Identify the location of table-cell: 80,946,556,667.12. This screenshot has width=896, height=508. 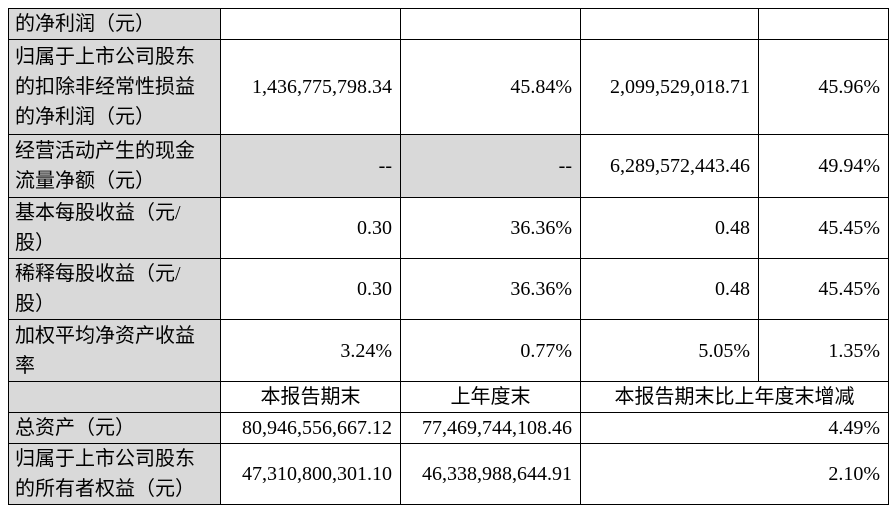
(310, 428).